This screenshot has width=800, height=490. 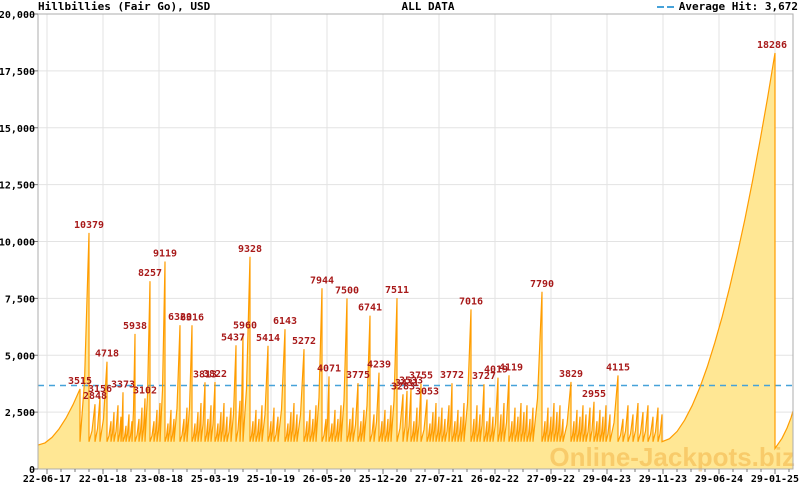 What do you see at coordinates (594, 394) in the screenshot?
I see `hit-value-label: 2955` at bounding box center [594, 394].